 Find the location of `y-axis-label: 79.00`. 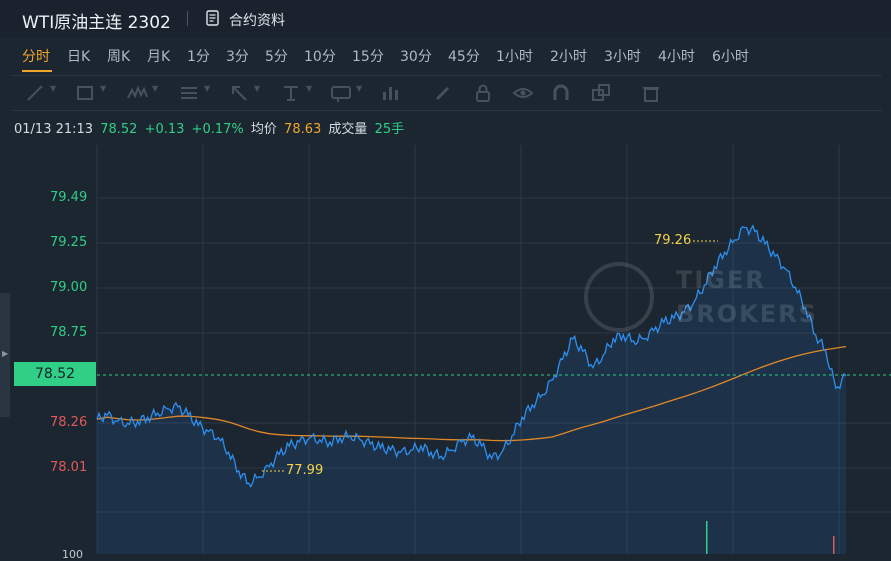

y-axis-label: 79.00 is located at coordinates (69, 287).